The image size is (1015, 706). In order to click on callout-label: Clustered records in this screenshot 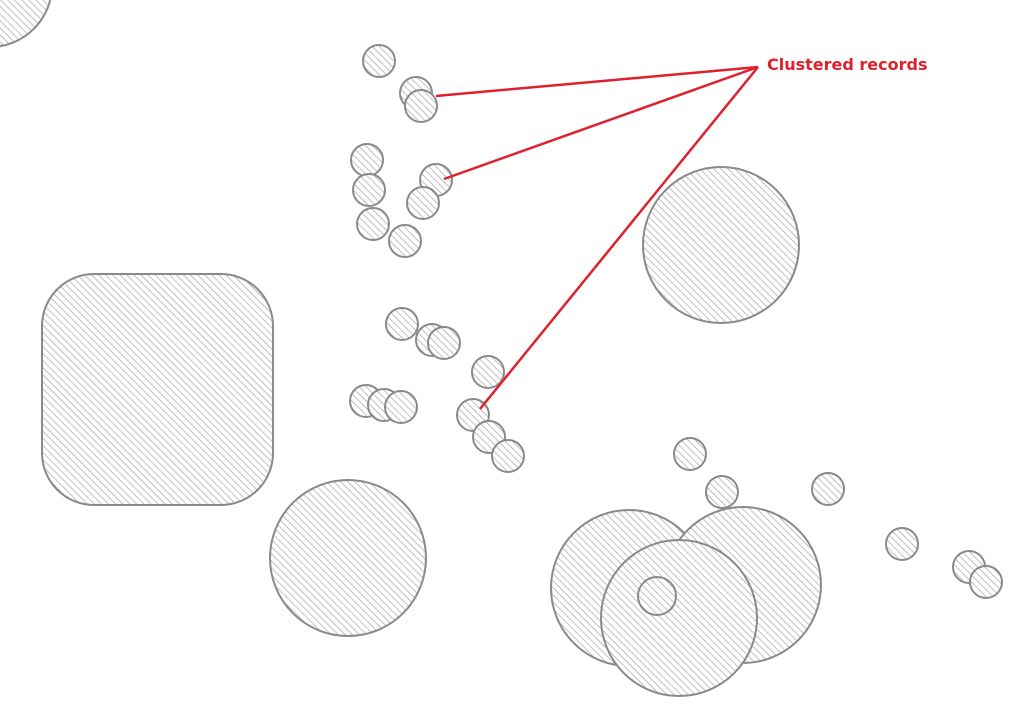, I will do `click(847, 64)`.